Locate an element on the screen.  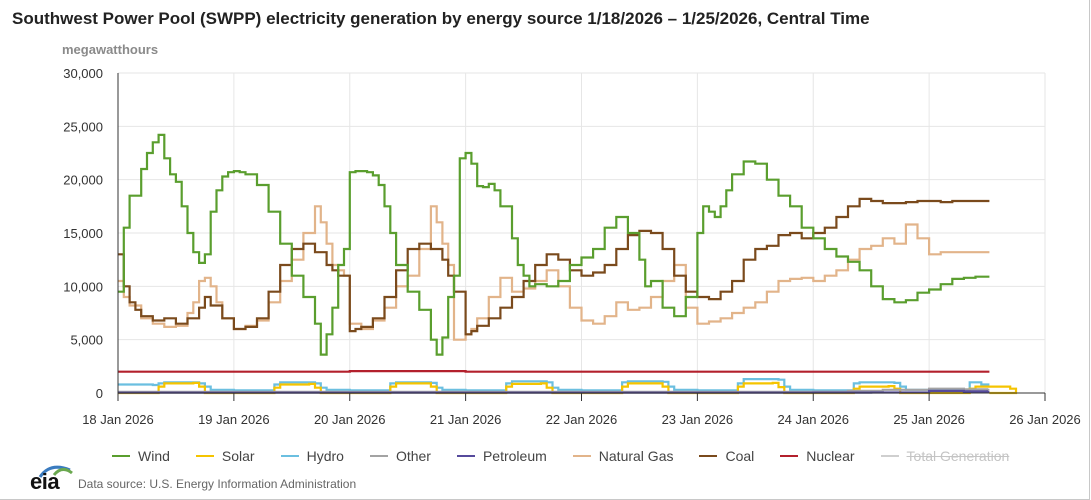
series-line-nuclear is located at coordinates (554, 371).